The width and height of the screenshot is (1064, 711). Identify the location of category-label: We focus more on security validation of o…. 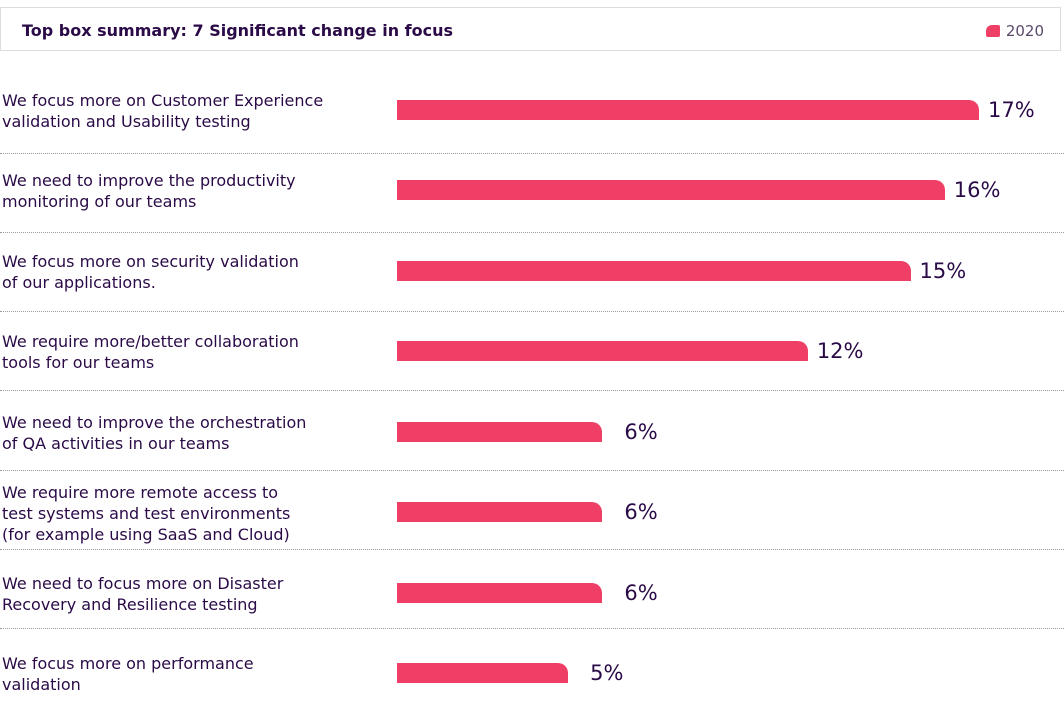
(192, 272).